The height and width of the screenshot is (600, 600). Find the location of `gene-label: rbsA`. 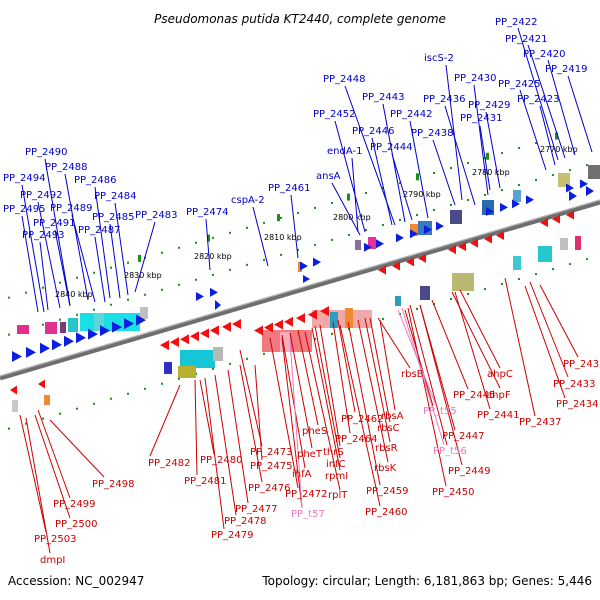

gene-label: rbsA is located at coordinates (392, 416).